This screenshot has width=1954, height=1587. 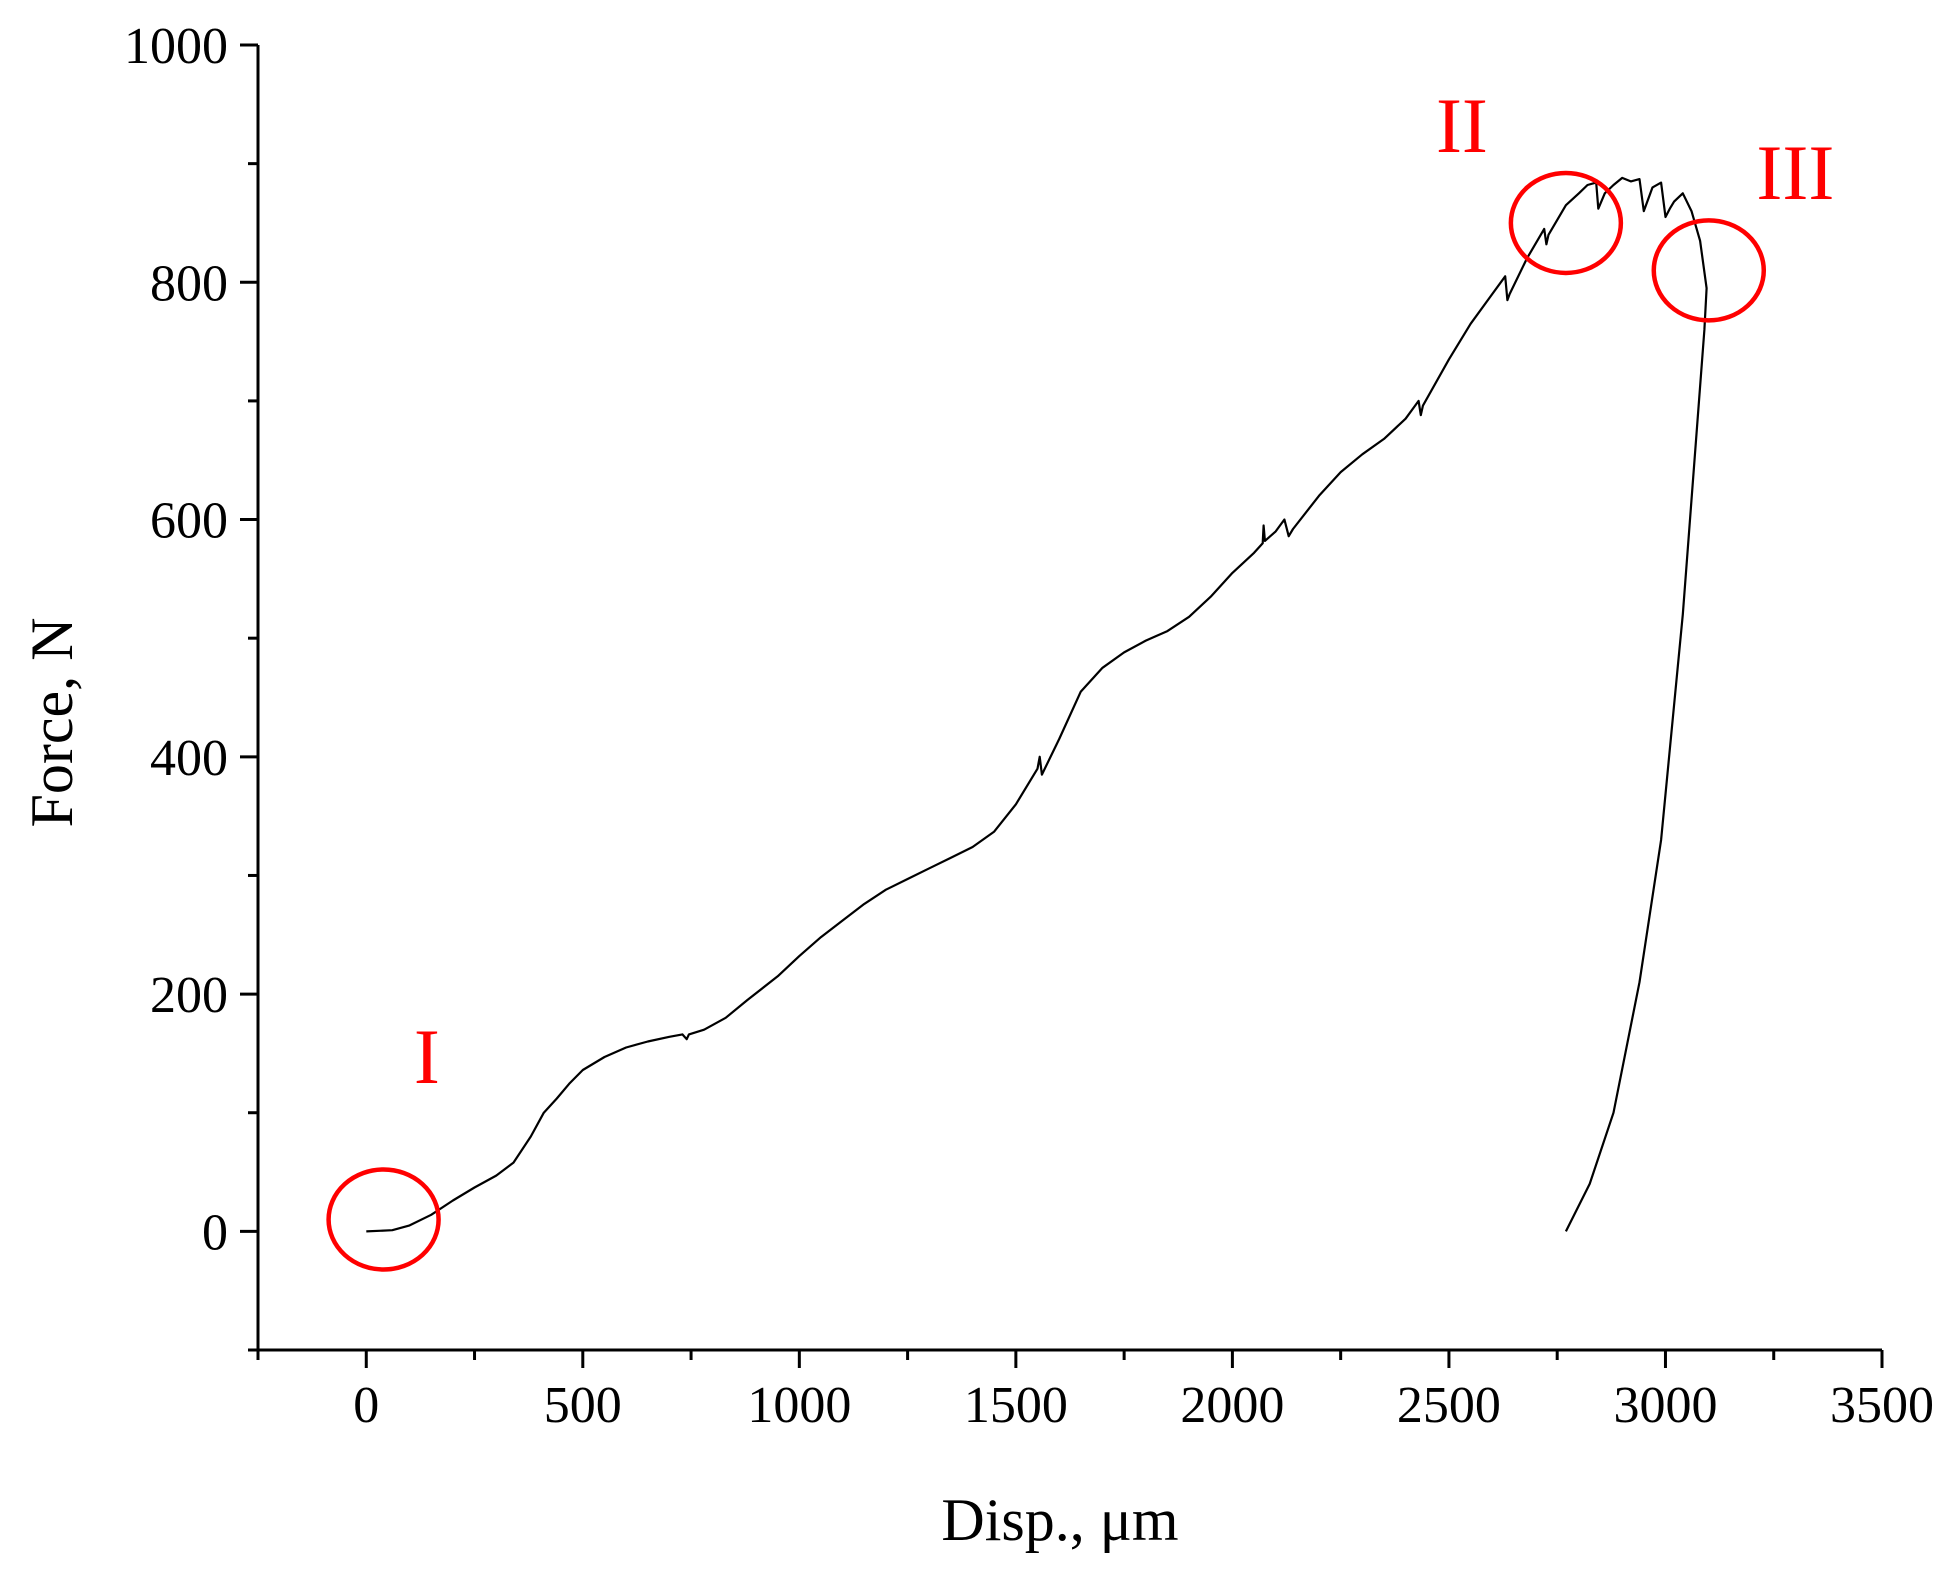 I want to click on x-tick-label: 0, so click(x=366, y=1405).